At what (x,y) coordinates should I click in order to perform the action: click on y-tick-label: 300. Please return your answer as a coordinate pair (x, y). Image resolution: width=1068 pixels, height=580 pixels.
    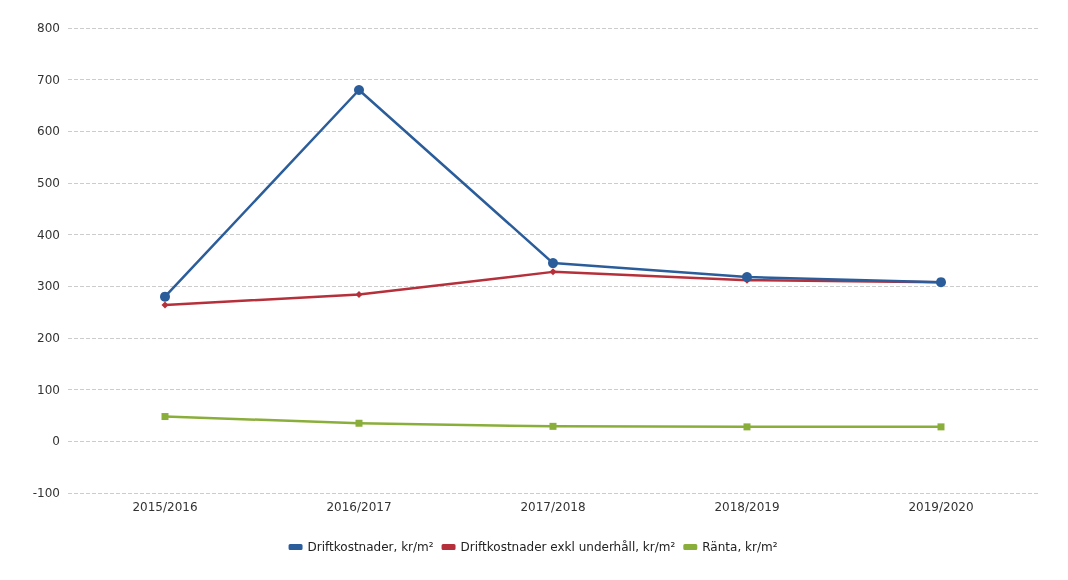
    Looking at the image, I should click on (48, 286).